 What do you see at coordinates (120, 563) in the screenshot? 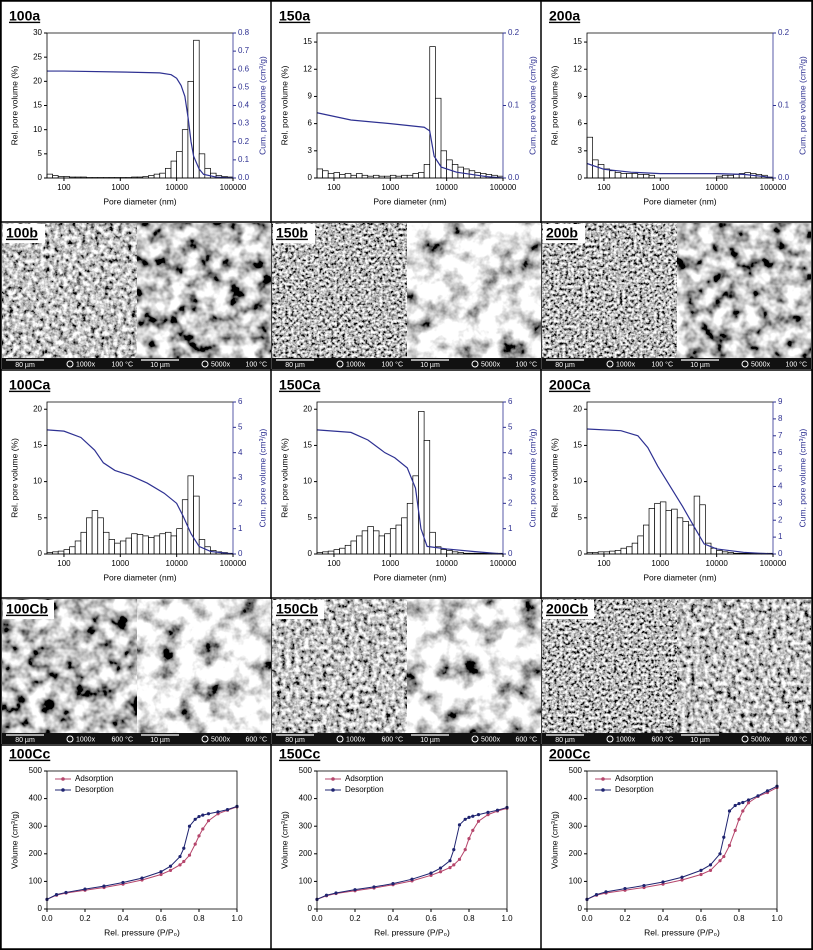
I see `x-tick-label: 1000` at bounding box center [120, 563].